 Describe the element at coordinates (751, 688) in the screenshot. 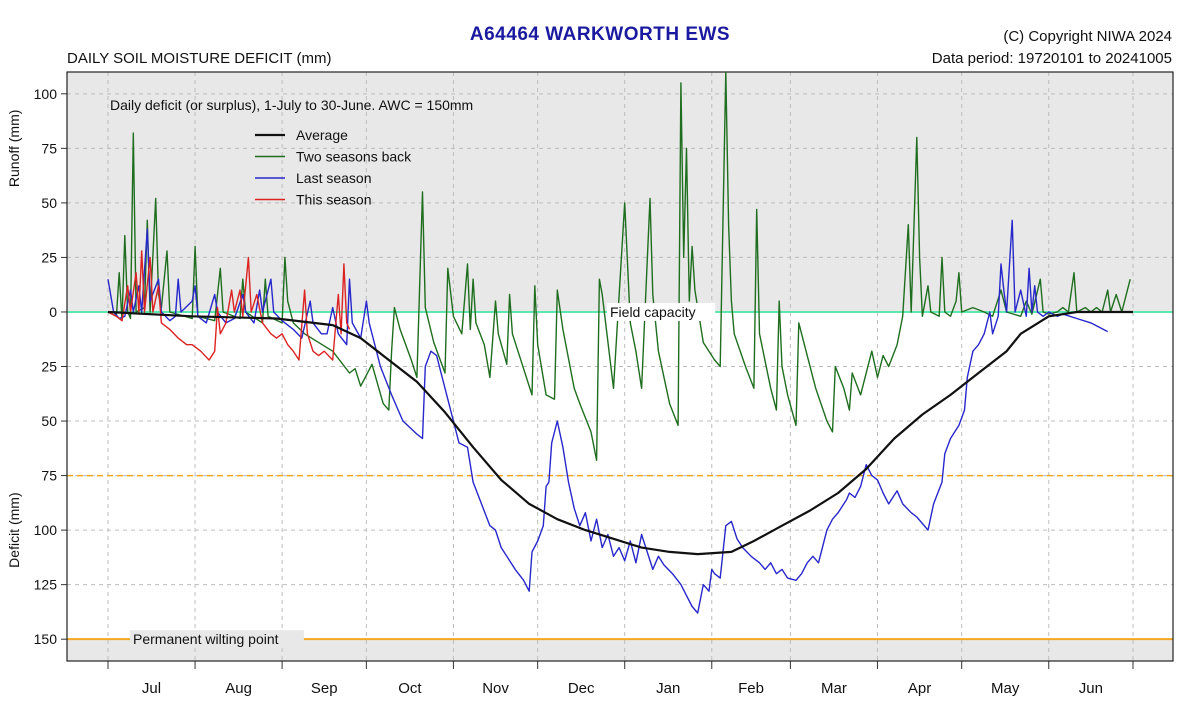

I see `x-tick-label: Feb` at that location.